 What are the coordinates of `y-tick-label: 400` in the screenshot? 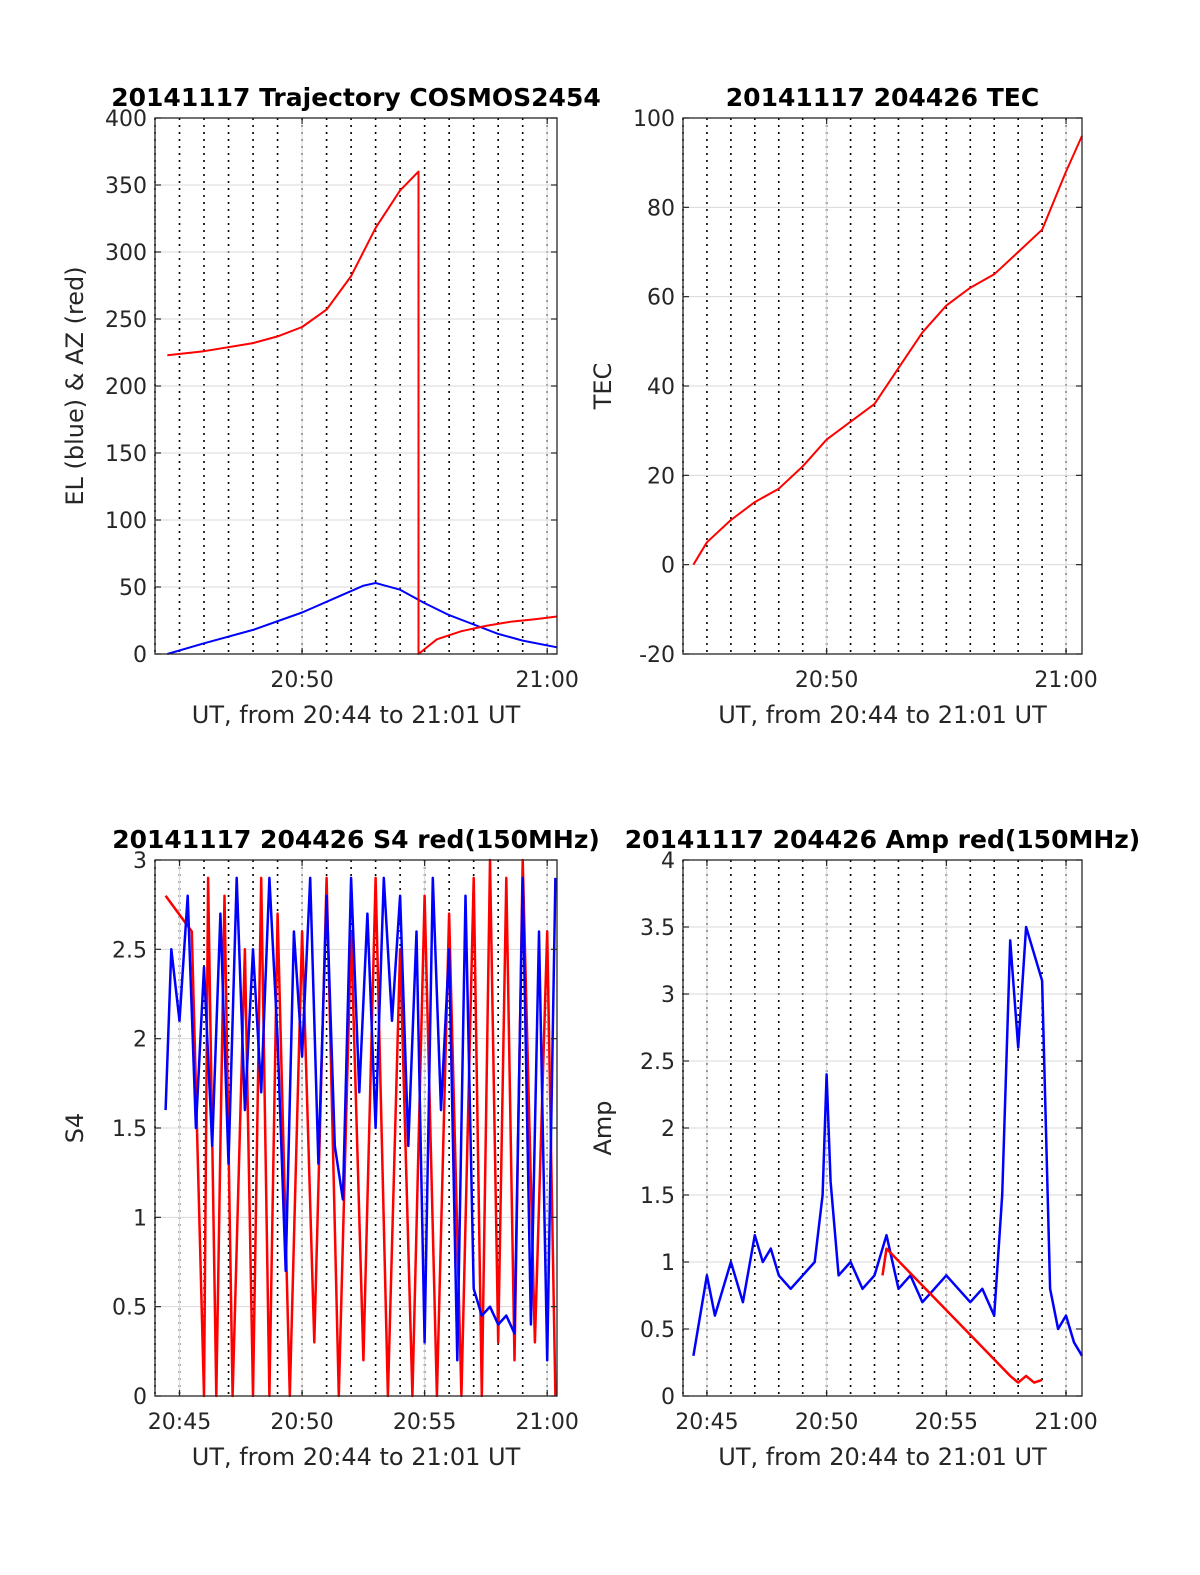 It's located at (126, 119).